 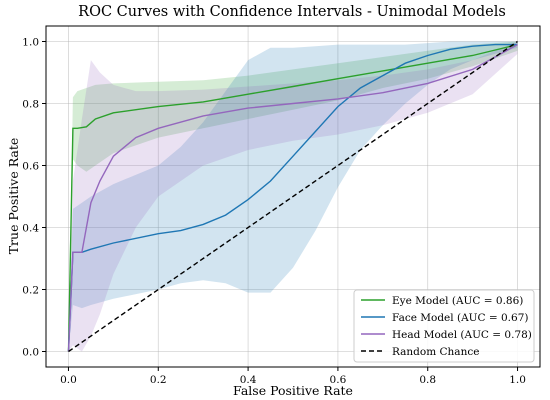 I want to click on legend-box, so click(x=444, y=326).